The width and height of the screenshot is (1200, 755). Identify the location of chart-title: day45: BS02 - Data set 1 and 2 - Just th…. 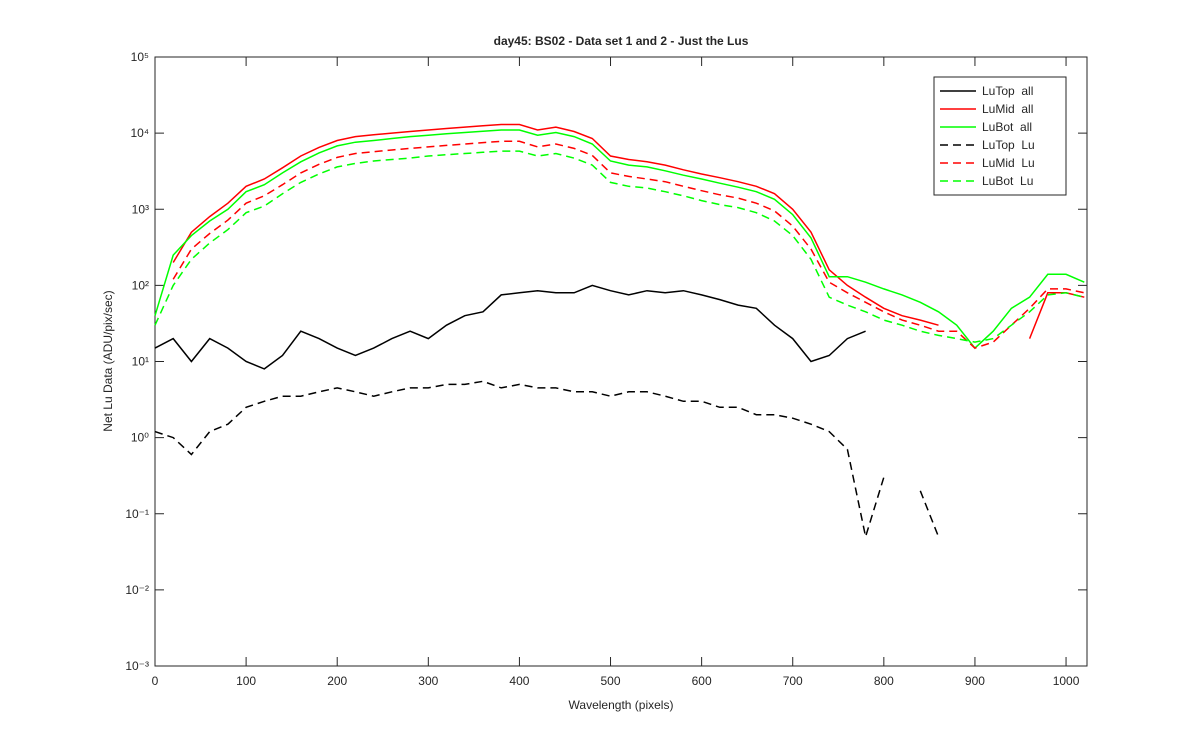
(621, 41).